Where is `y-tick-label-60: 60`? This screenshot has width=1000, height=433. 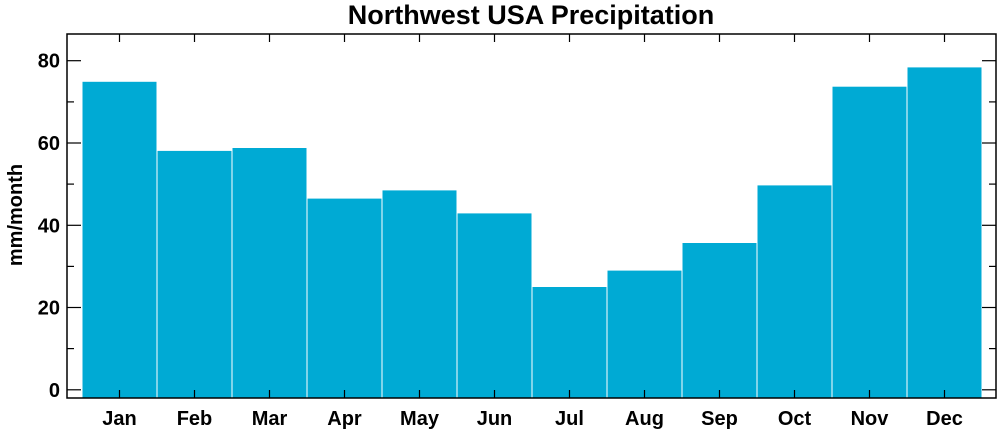 y-tick-label-60: 60 is located at coordinates (49, 144).